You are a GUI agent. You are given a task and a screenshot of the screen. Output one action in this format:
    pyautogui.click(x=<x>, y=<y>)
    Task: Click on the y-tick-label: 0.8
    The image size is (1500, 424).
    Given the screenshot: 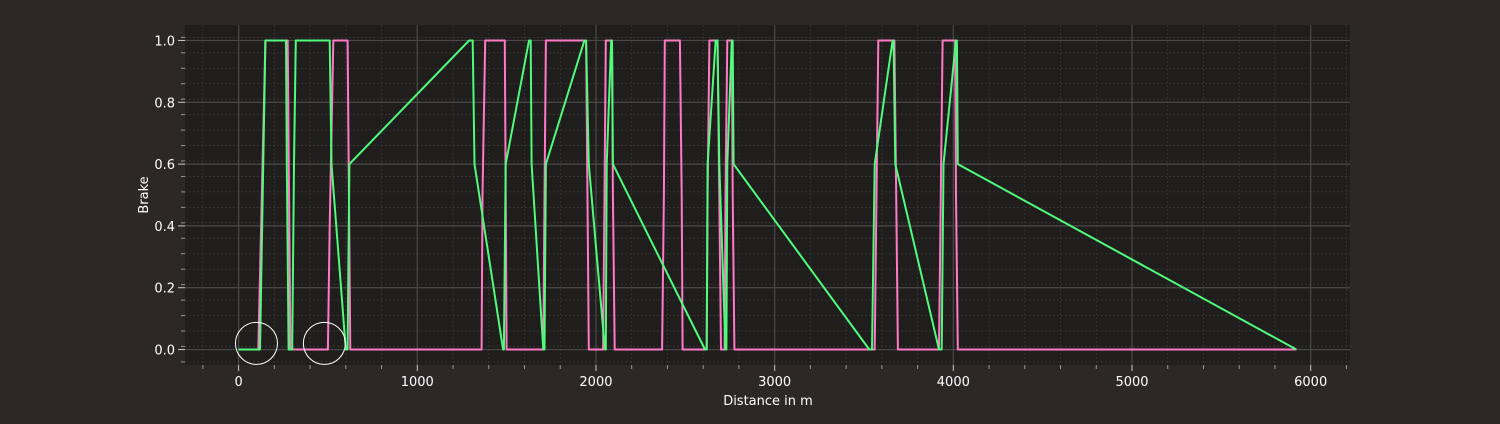 What is the action you would take?
    pyautogui.click(x=164, y=103)
    